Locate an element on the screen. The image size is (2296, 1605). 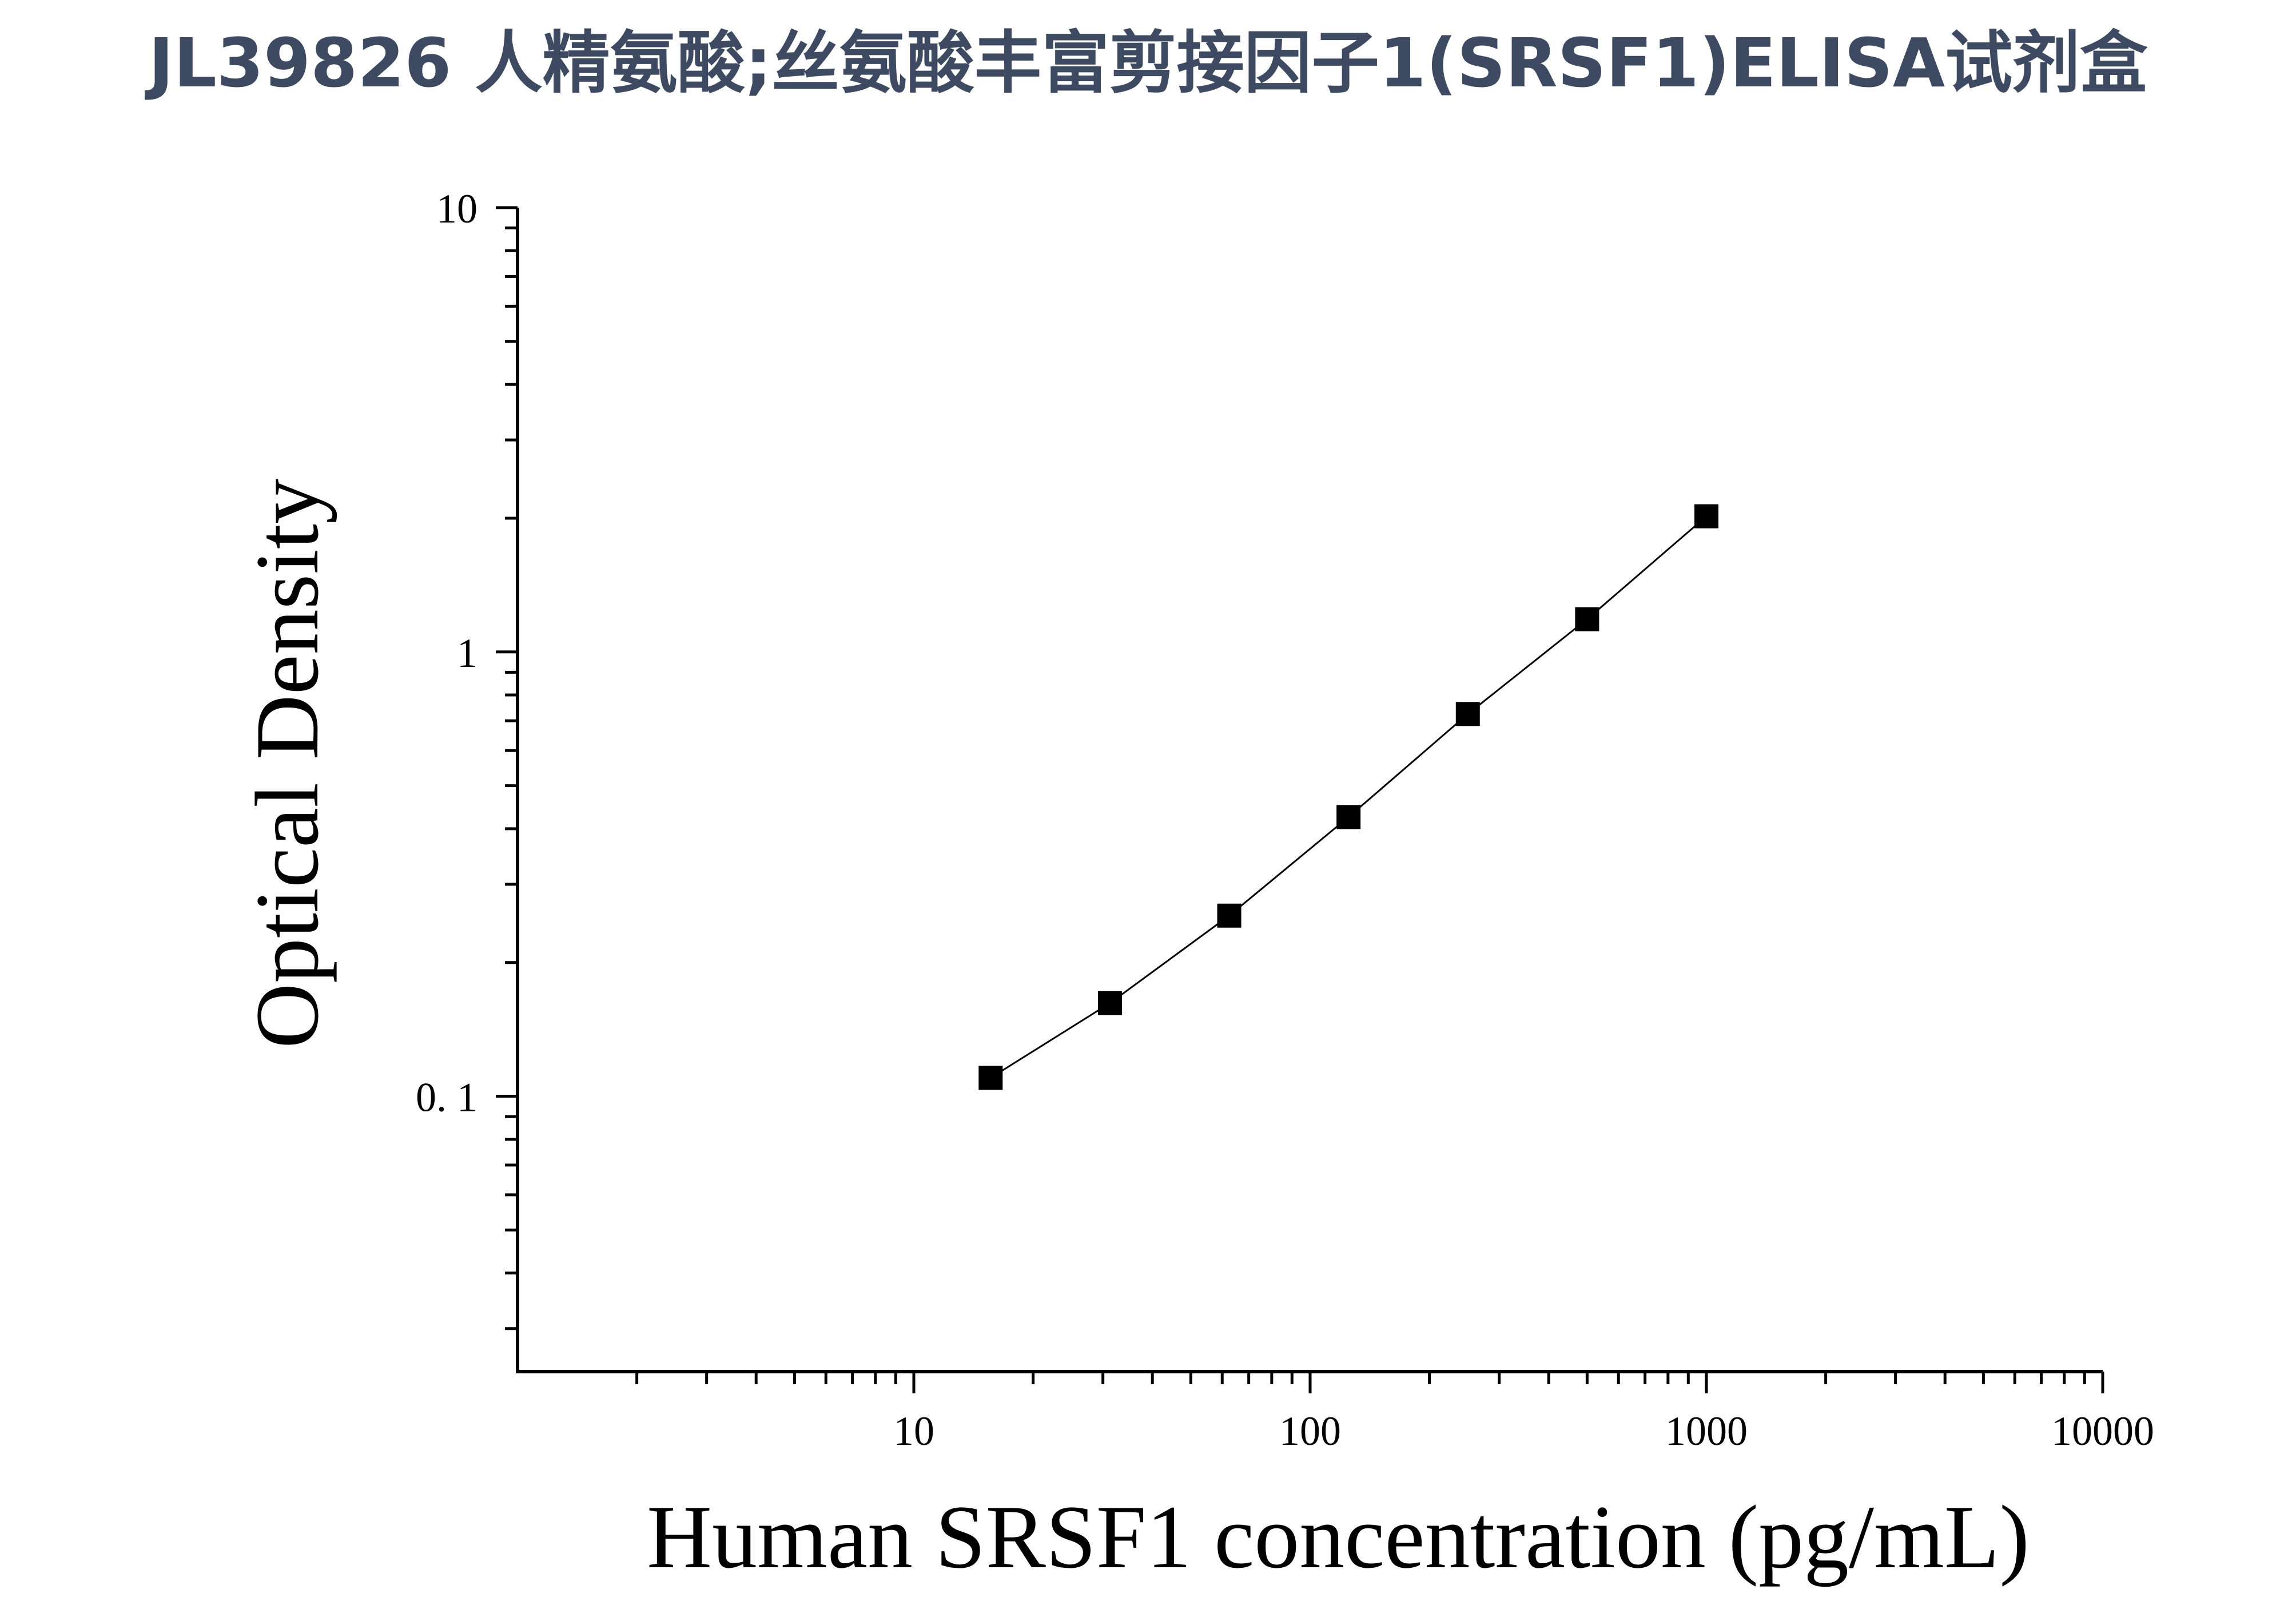
y-tick-label: 1 is located at coordinates (467, 653).